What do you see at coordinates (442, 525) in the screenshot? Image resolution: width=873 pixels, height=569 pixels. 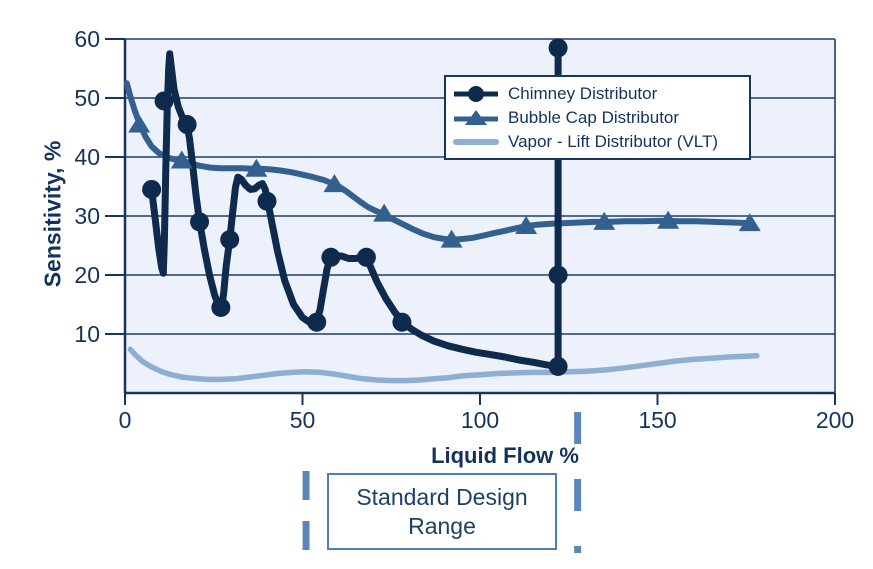 I see `standard-design-range-line2: Range` at bounding box center [442, 525].